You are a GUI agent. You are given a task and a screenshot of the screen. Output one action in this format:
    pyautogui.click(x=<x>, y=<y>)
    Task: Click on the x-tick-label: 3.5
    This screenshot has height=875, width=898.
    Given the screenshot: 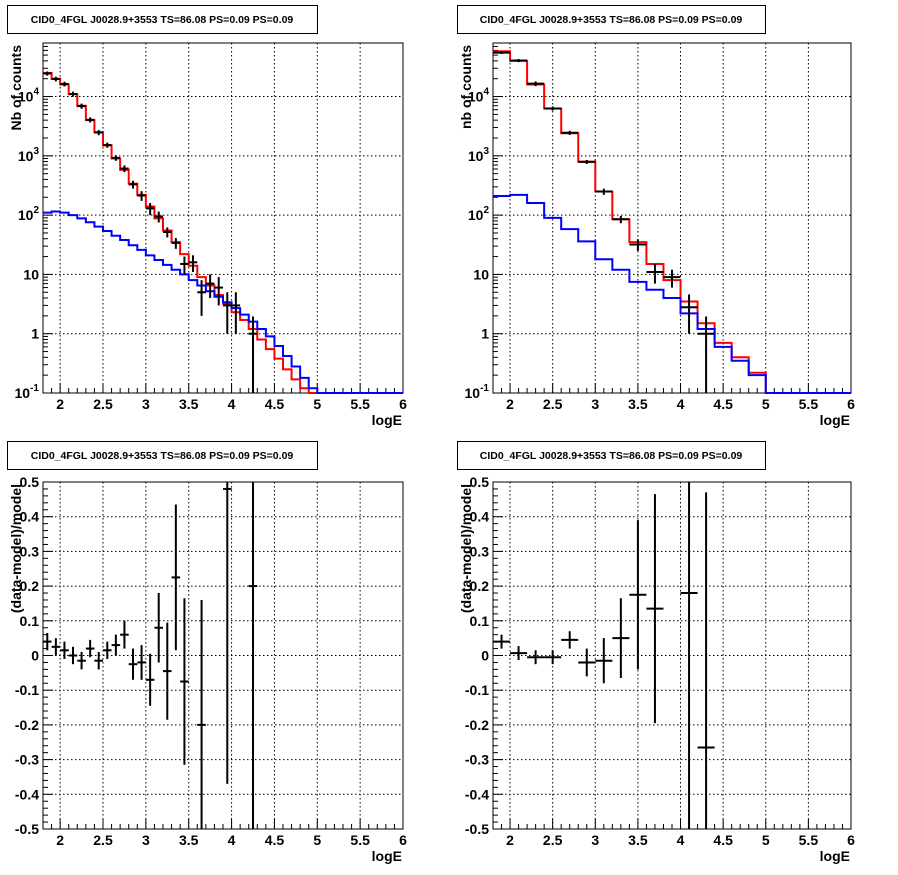 What is the action you would take?
    pyautogui.click(x=638, y=840)
    